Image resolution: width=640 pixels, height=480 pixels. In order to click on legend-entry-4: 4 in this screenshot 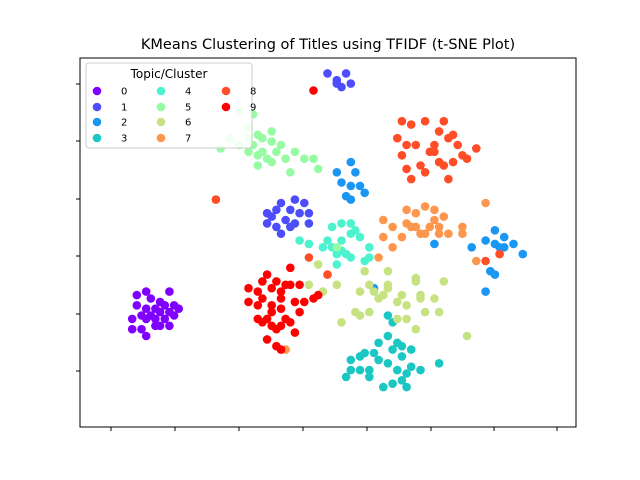, I will do `click(173, 92)`.